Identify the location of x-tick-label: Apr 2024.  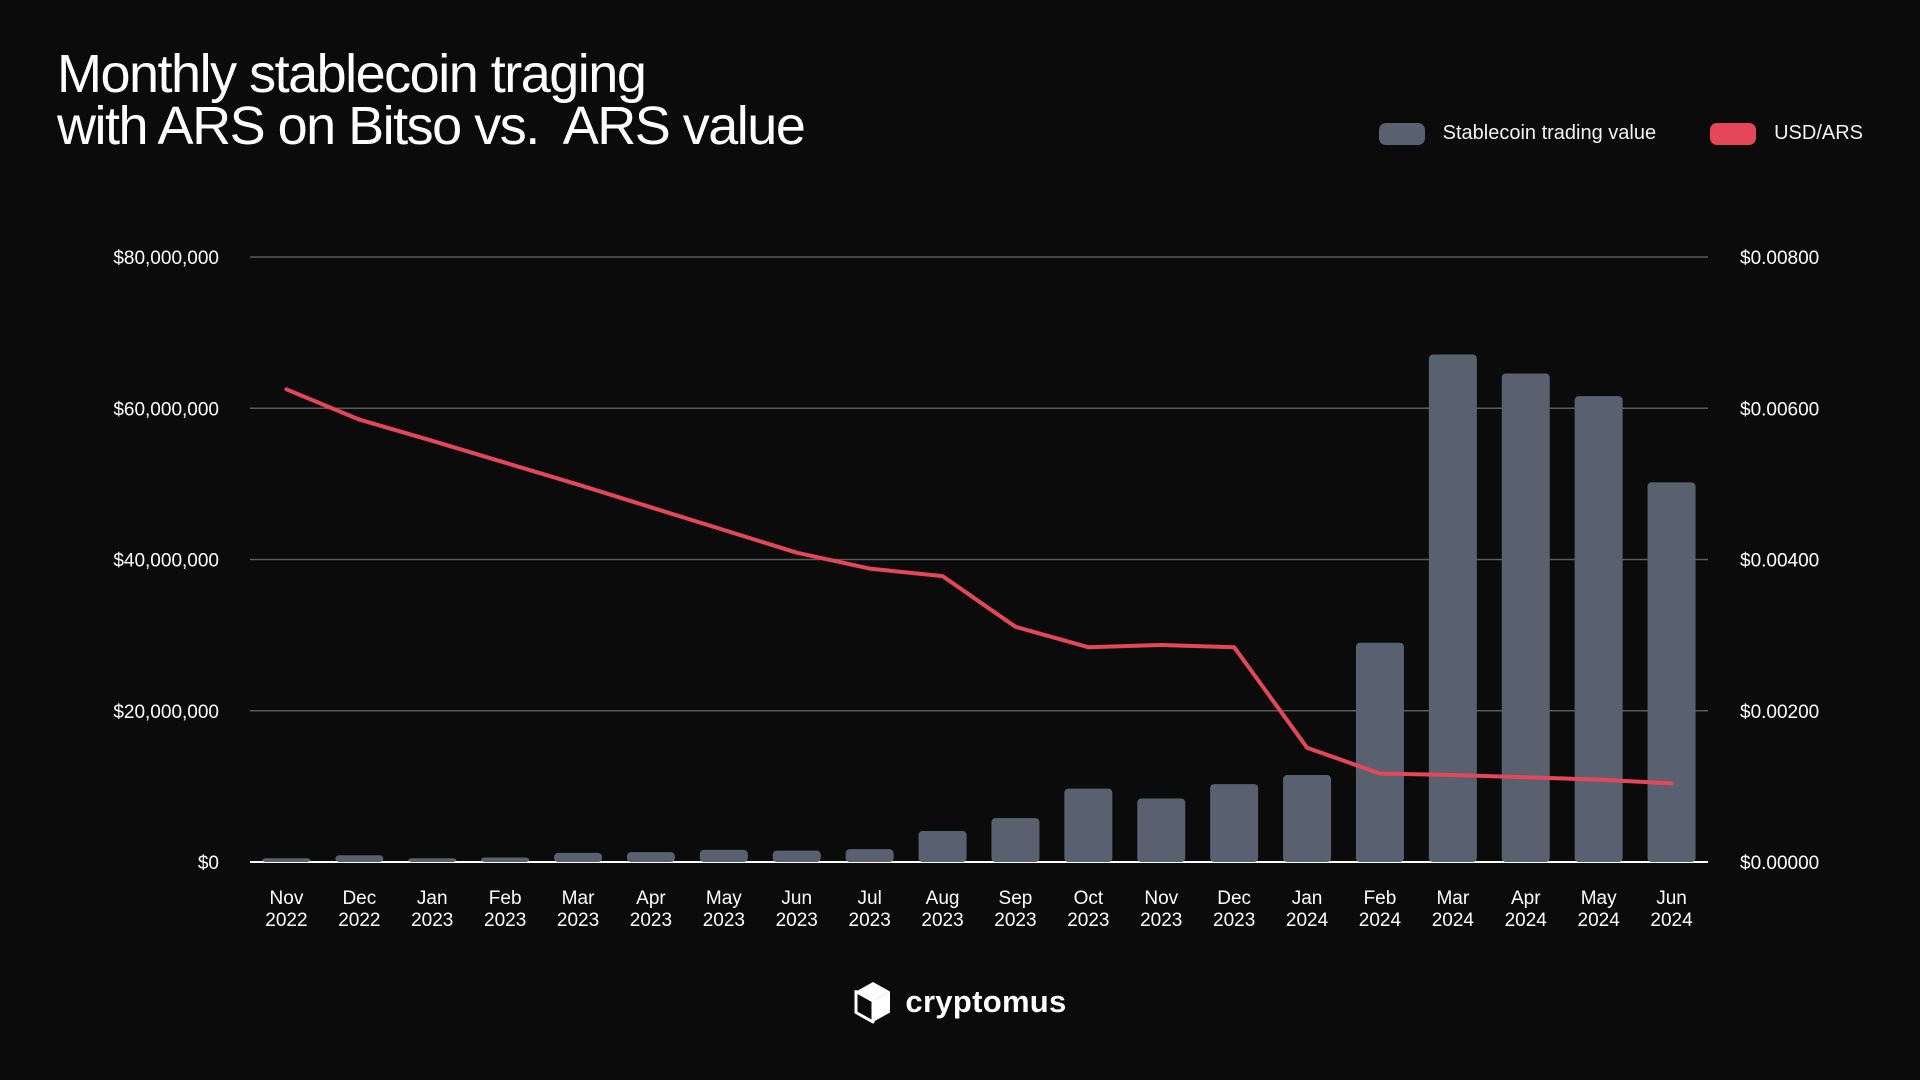
(1526, 909).